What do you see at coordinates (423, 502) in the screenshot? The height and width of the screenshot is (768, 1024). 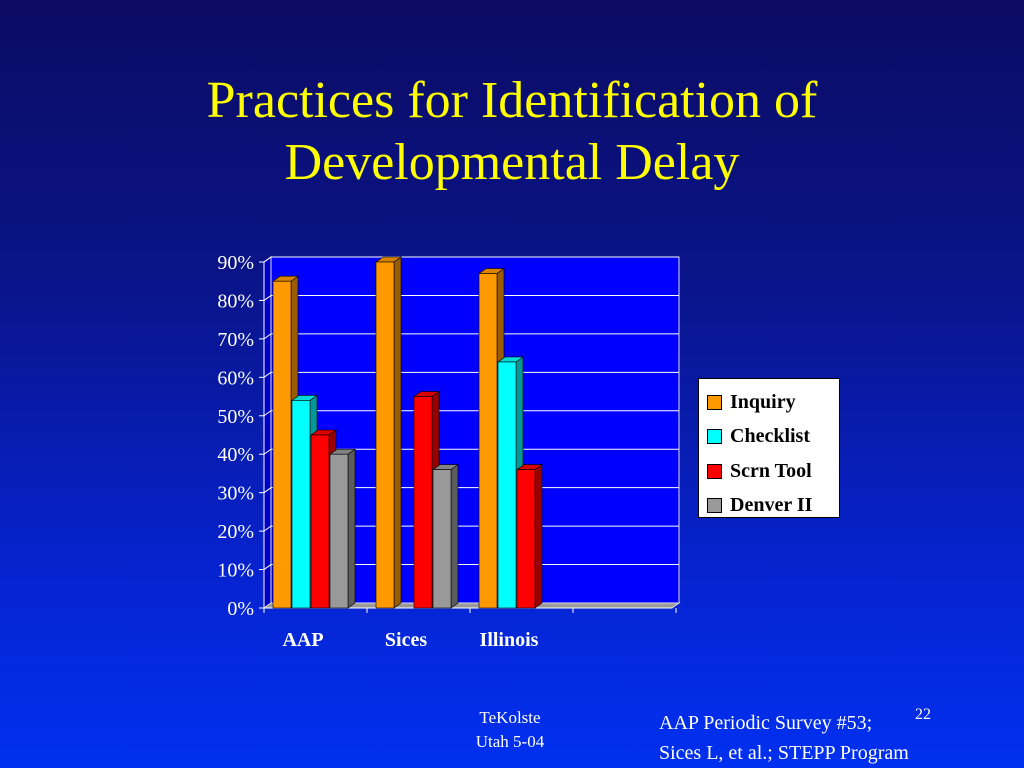 I see `bar-scrn-tool-sices` at bounding box center [423, 502].